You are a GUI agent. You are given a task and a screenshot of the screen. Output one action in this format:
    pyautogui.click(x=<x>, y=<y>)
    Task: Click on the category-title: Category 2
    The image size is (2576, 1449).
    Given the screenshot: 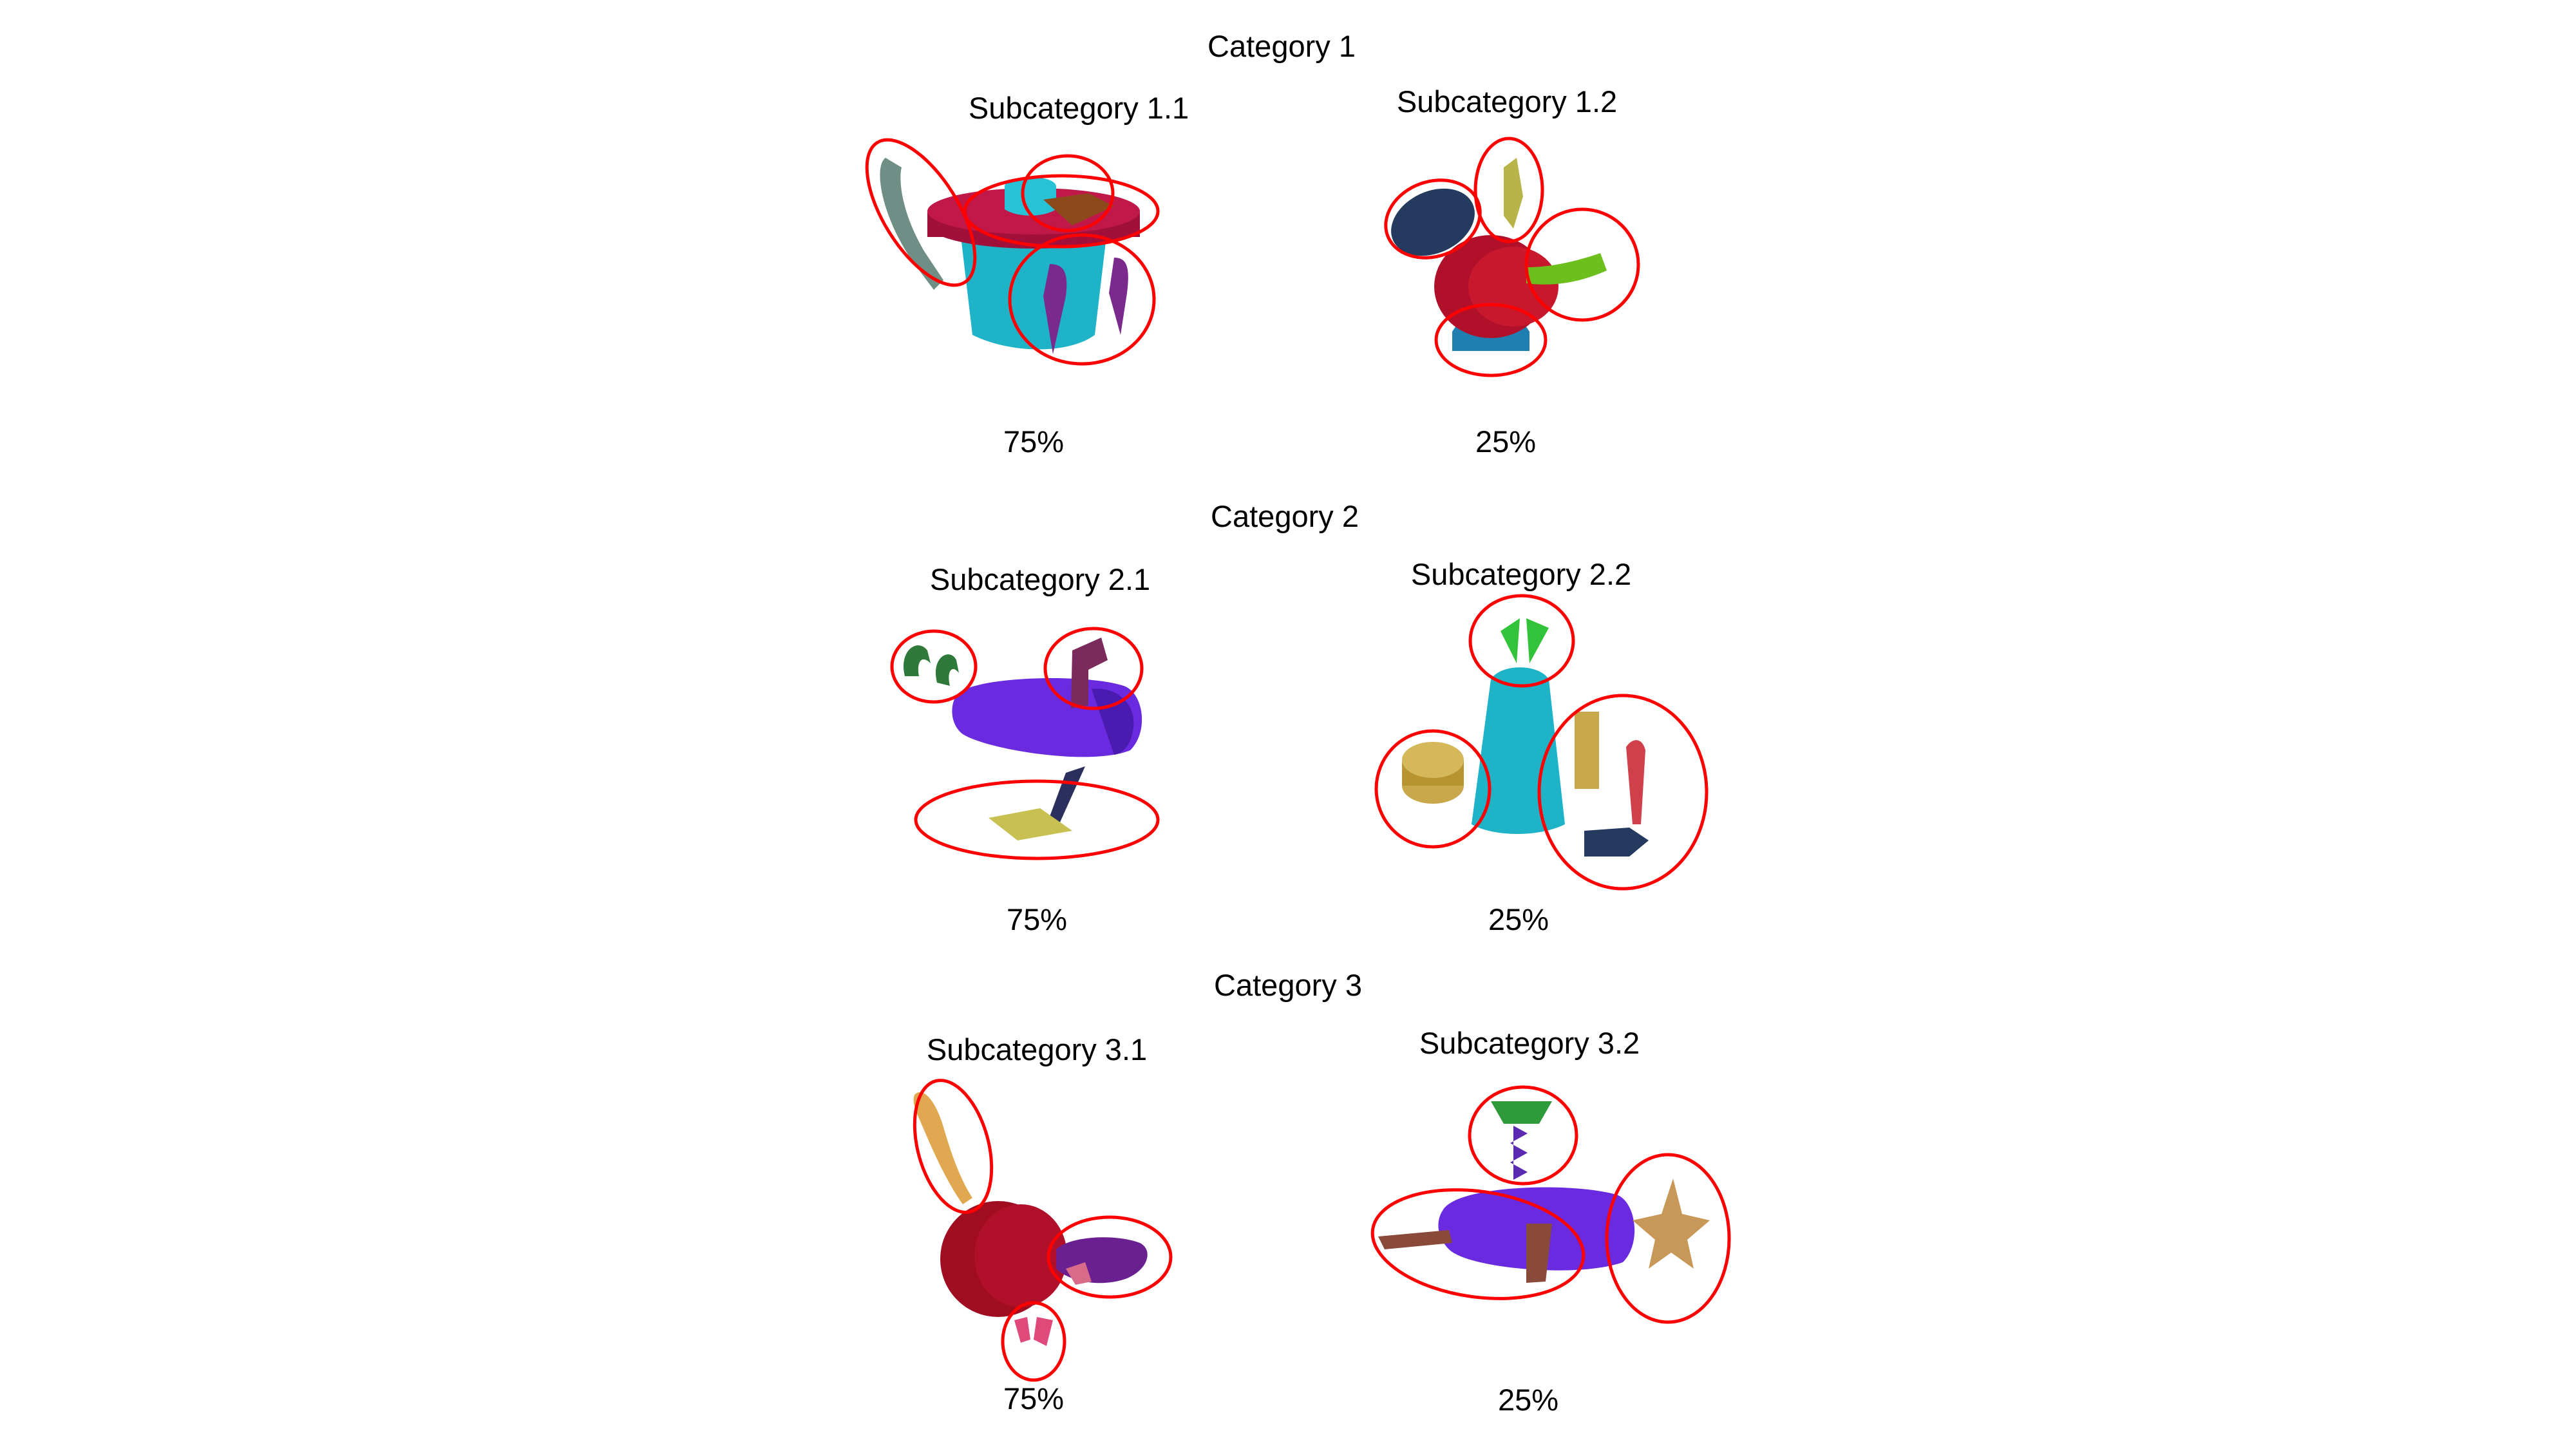 What is the action you would take?
    pyautogui.click(x=1285, y=516)
    